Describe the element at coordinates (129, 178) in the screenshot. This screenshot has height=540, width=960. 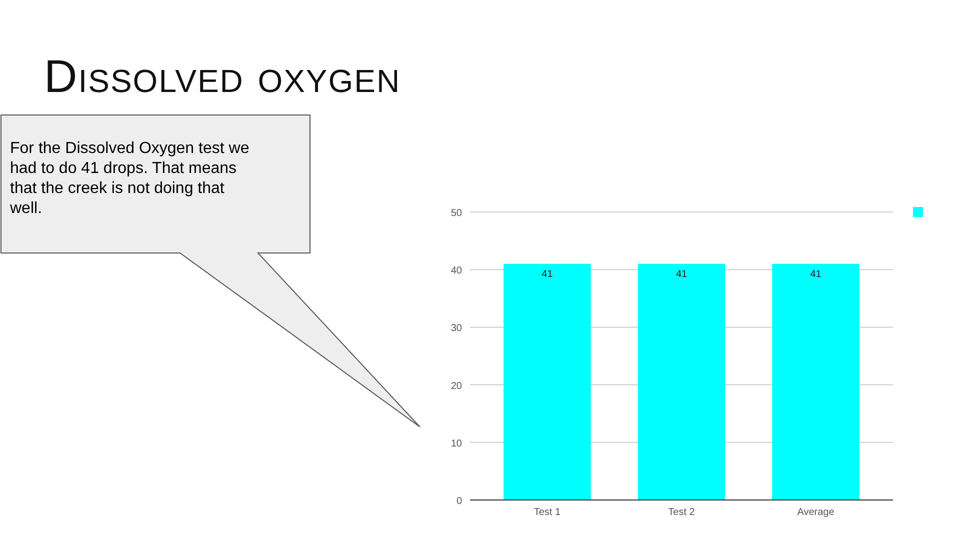
I see `text: For the Dissolved Oxygen test we had to do 41 drops. That means that the creek is not doing that well.` at that location.